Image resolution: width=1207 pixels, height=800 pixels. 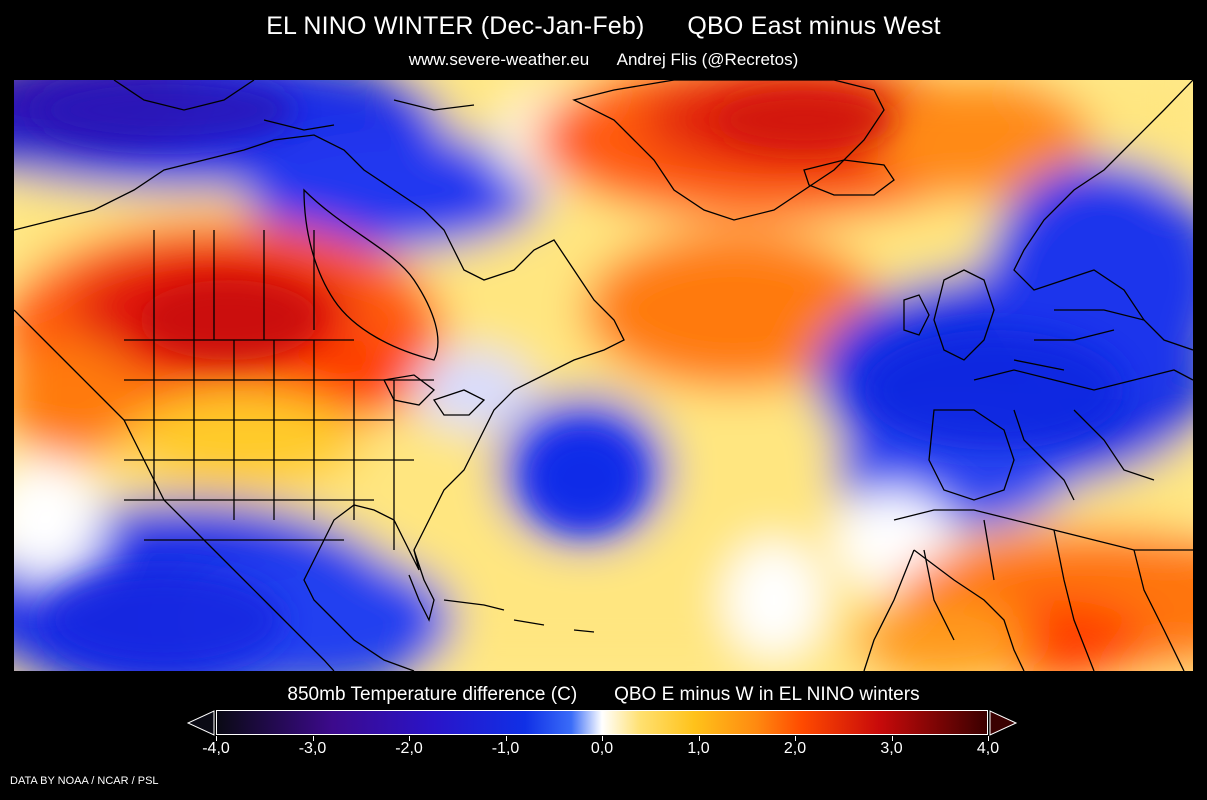 What do you see at coordinates (200, 723) in the screenshot?
I see `colorbar-left-arrow` at bounding box center [200, 723].